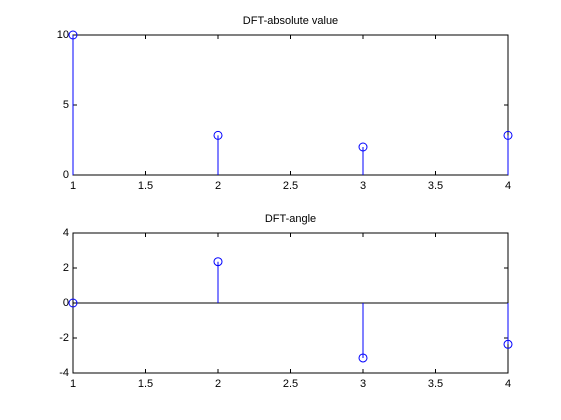 The image size is (561, 420). I want to click on y-tick-label: 2, so click(66, 268).